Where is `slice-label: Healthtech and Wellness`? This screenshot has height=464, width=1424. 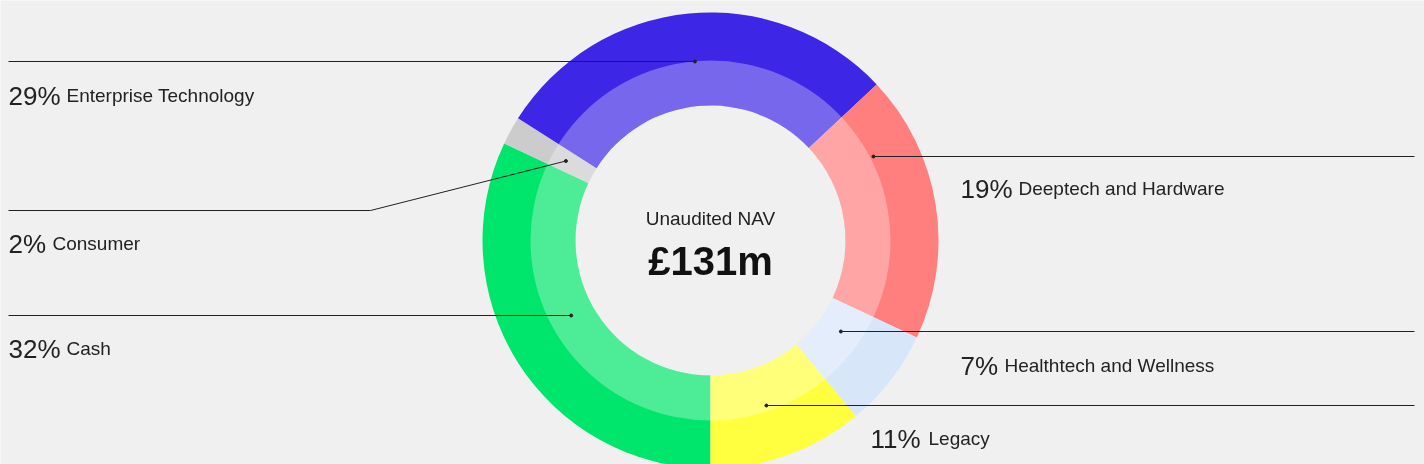
slice-label: Healthtech and Wellness is located at coordinates (1109, 365).